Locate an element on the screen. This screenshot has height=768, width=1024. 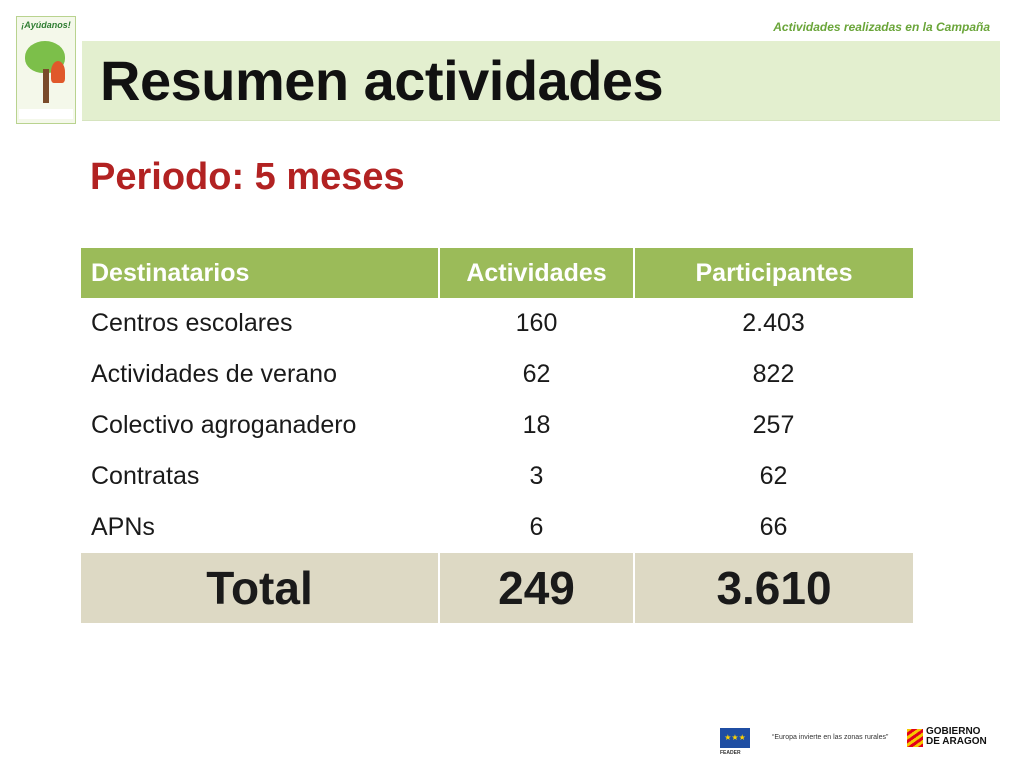
cell-destinatario: Colectivo agroganadero is located at coordinates (224, 425).